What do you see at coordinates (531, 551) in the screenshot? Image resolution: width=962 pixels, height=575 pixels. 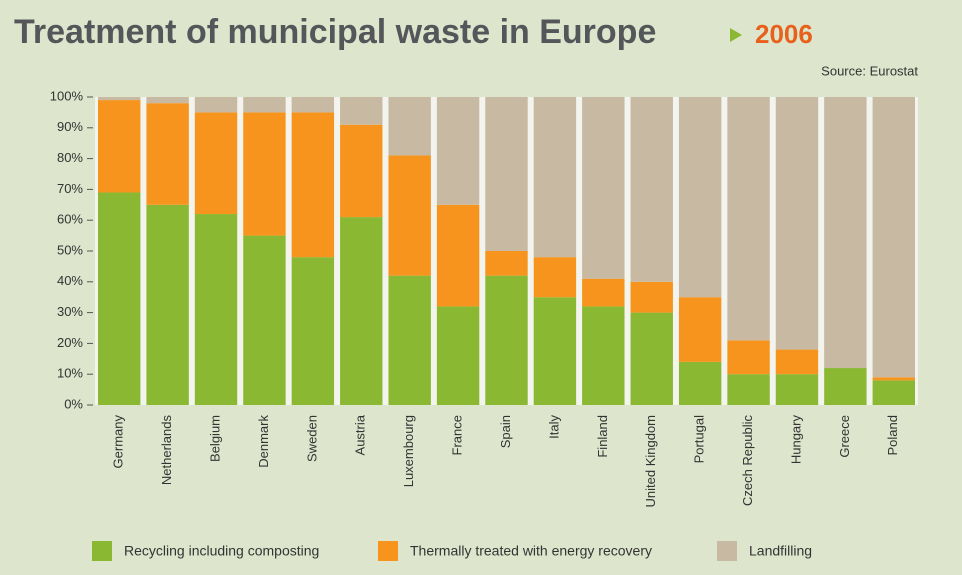 I see `legend-label: Thermally treated with energy recovery` at bounding box center [531, 551].